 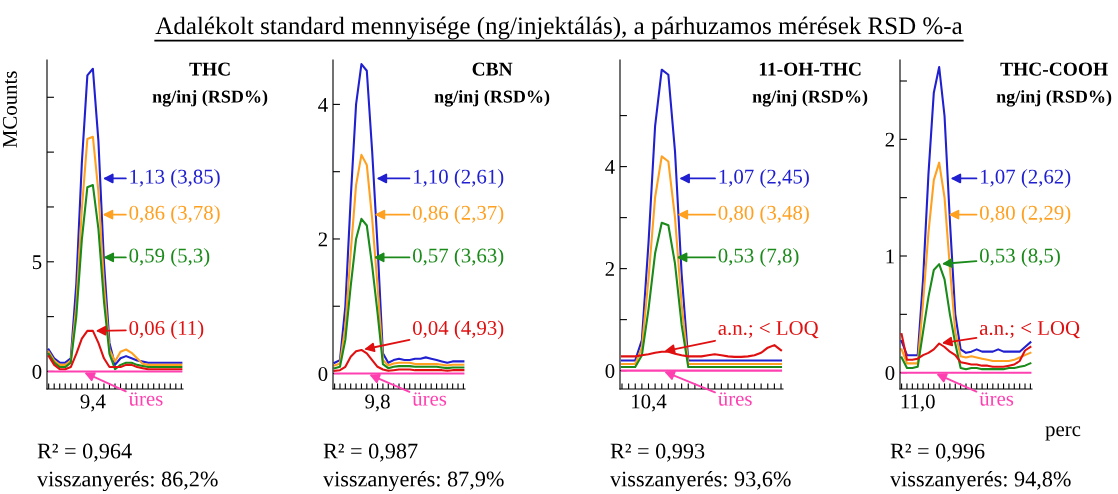 What do you see at coordinates (937, 452) in the screenshot?
I see `text: R² = 0,996` at bounding box center [937, 452].